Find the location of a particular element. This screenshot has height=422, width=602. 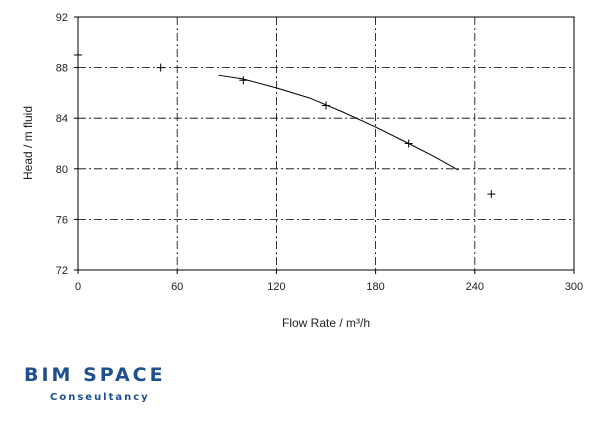

x-axis-label: Flow Rate / m³/h is located at coordinates (326, 323).